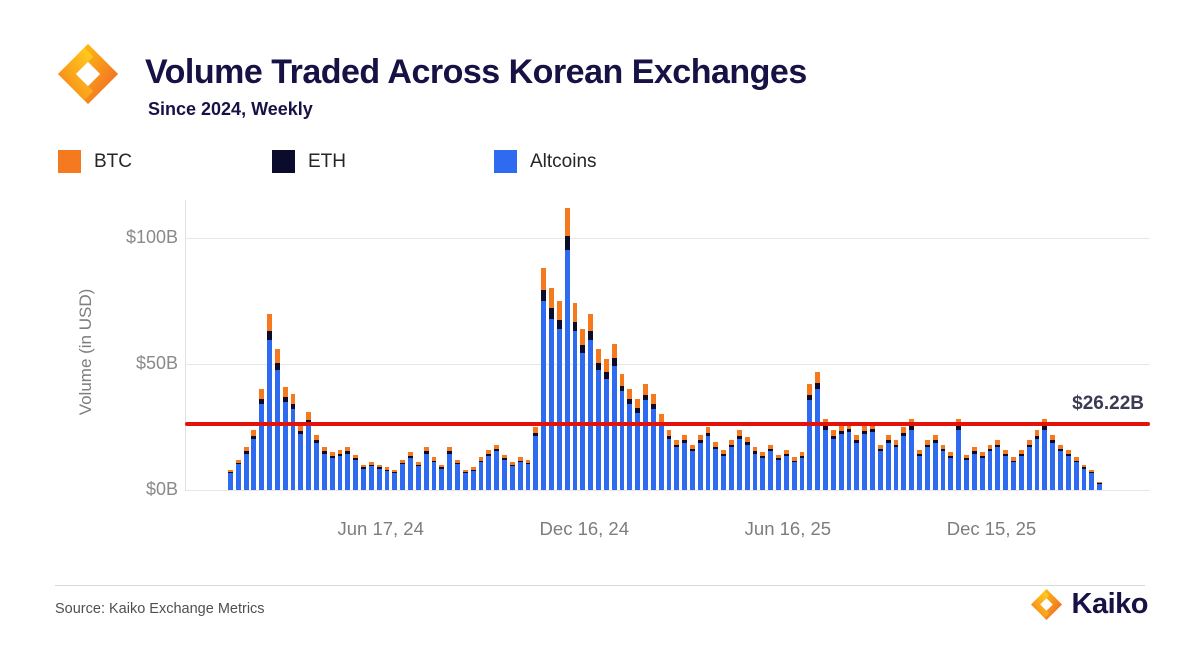 This screenshot has height=655, width=1200. What do you see at coordinates (545, 161) in the screenshot?
I see `legend-item-altcoins: Altcoins` at bounding box center [545, 161].